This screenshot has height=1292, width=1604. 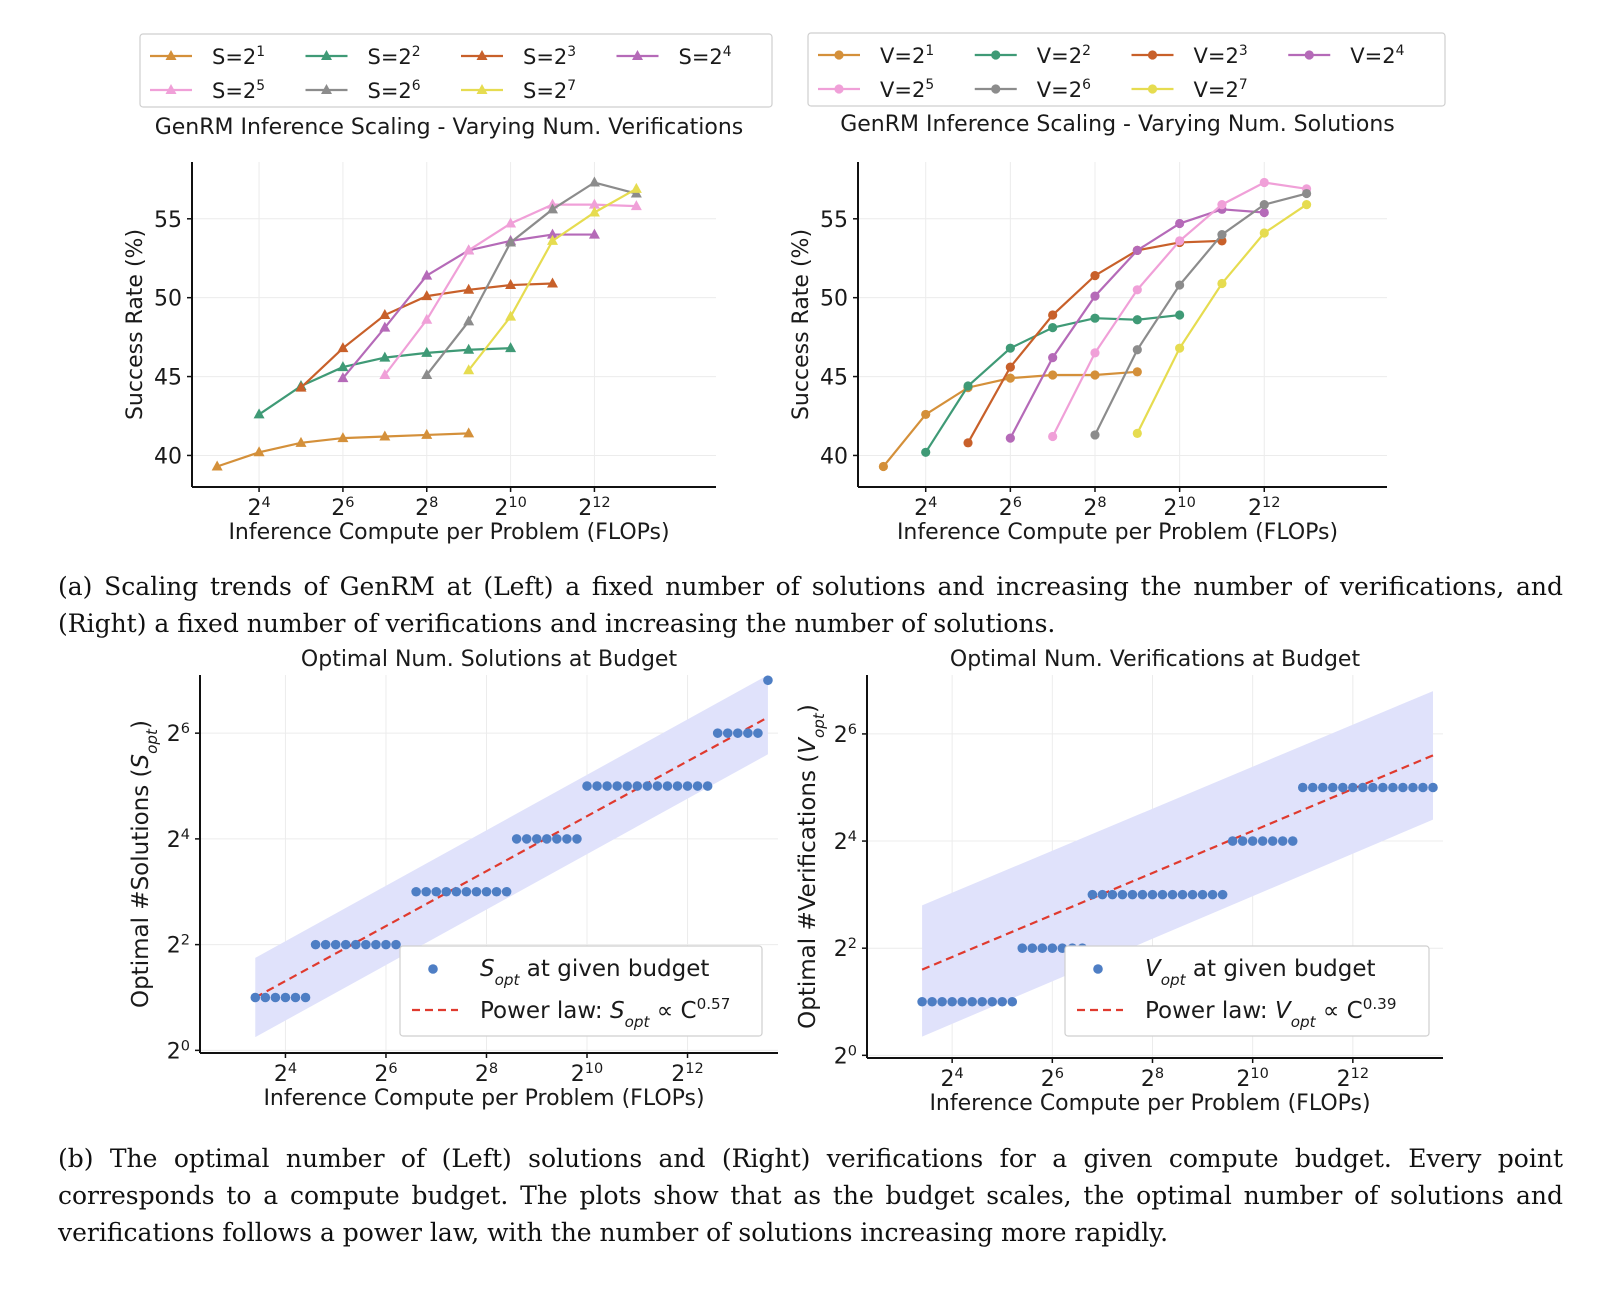 What do you see at coordinates (394, 56) in the screenshot?
I see `legend-label: S=22` at bounding box center [394, 56].